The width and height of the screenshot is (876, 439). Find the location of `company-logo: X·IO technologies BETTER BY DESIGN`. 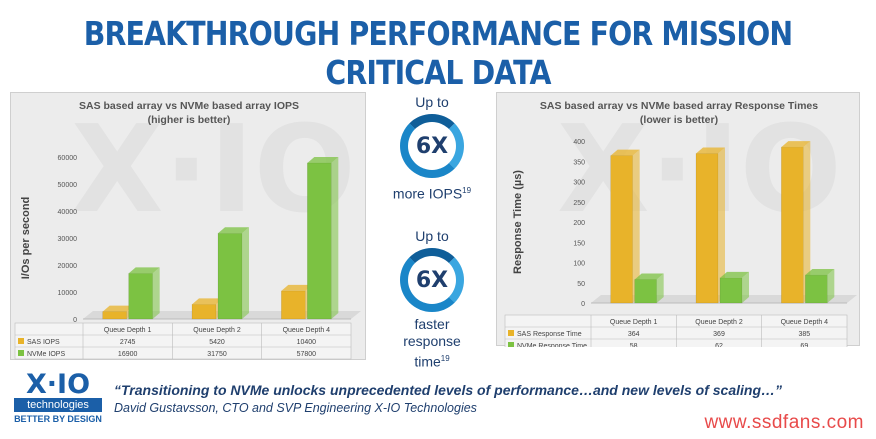

company-logo: X·IO technologies BETTER BY DESIGN is located at coordinates (58, 396).